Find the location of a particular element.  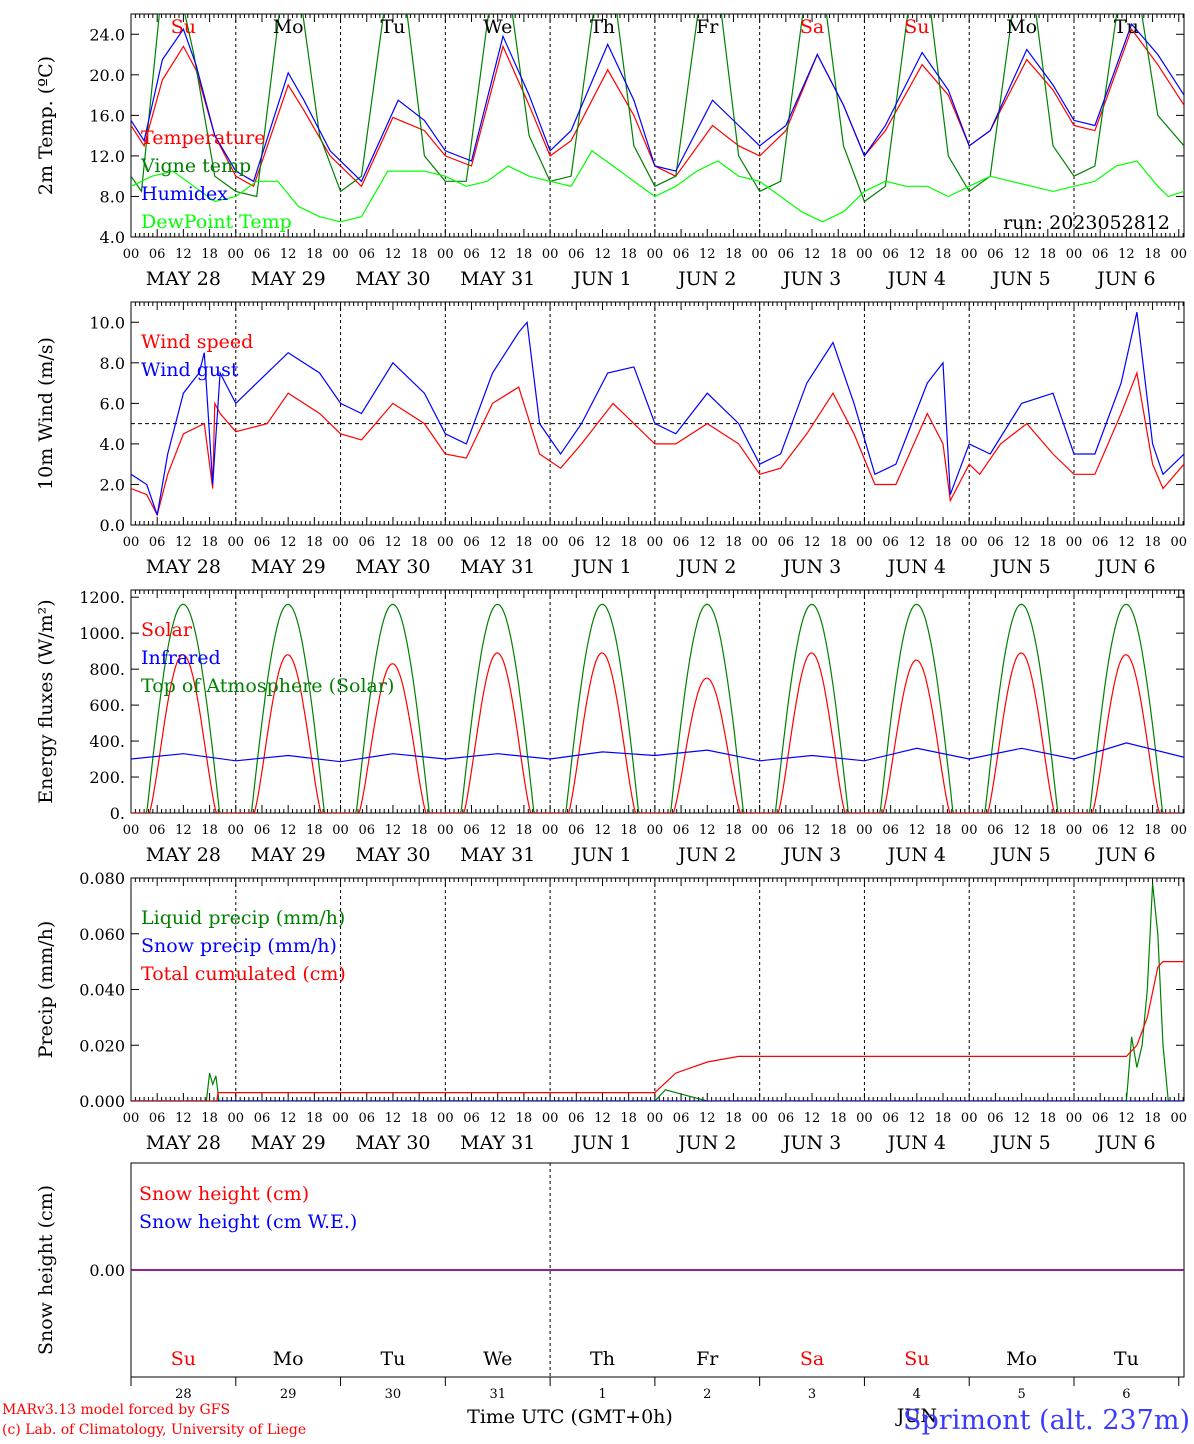

hour-ticks is located at coordinates (657, 125).